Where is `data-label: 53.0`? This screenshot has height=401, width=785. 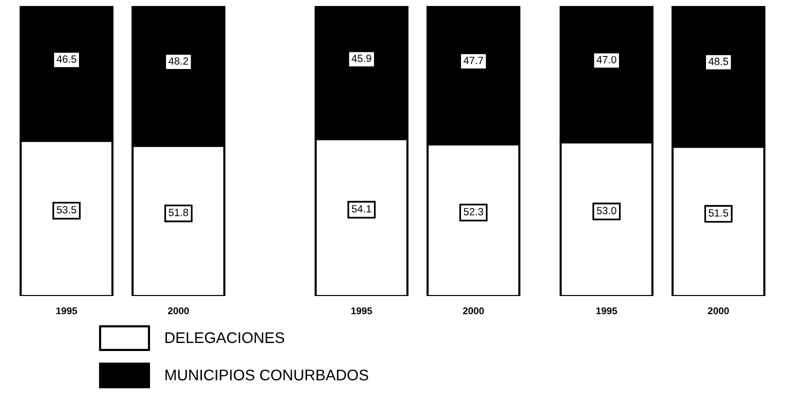
data-label: 53.0 is located at coordinates (606, 210).